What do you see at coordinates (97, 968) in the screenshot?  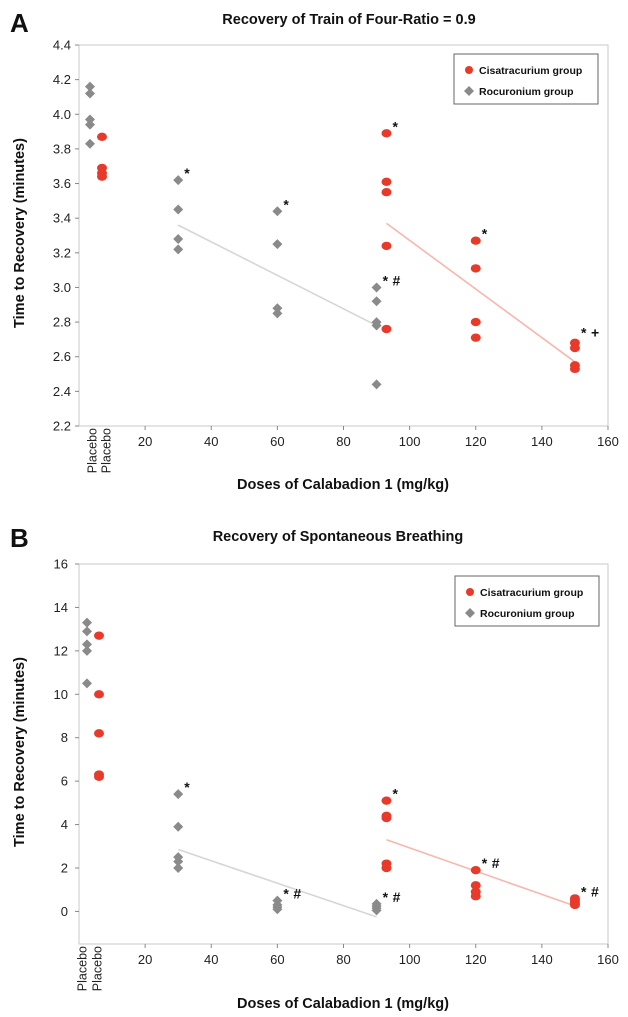 I see `panel-b-placebo-label-cis: Placebo` at bounding box center [97, 968].